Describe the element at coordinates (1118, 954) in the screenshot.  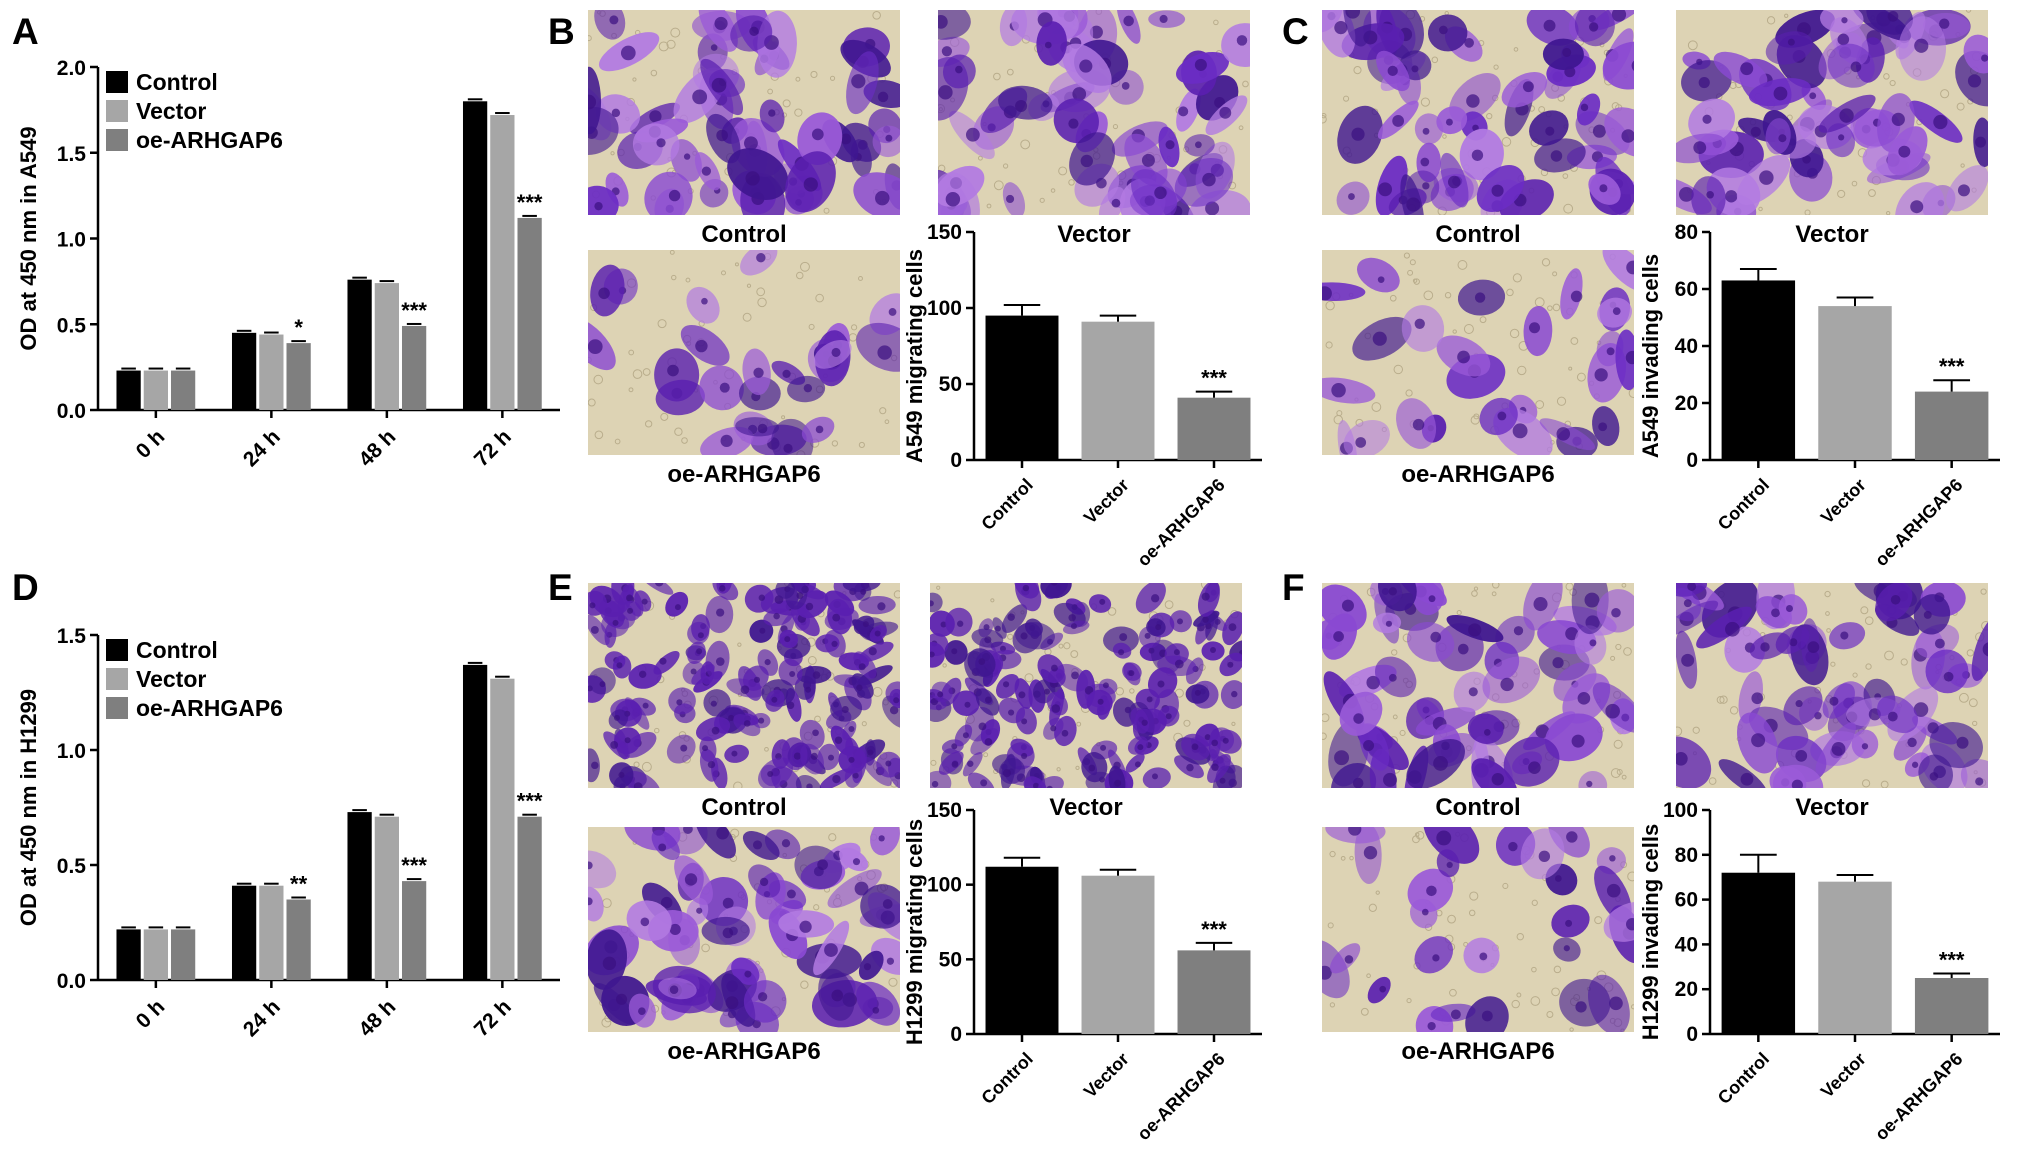
I see `bar-vector` at that location.